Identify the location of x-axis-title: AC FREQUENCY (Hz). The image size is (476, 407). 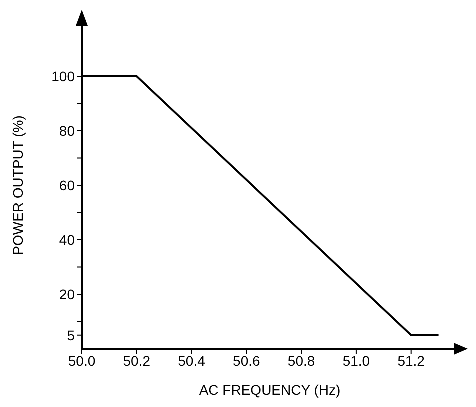
(270, 390).